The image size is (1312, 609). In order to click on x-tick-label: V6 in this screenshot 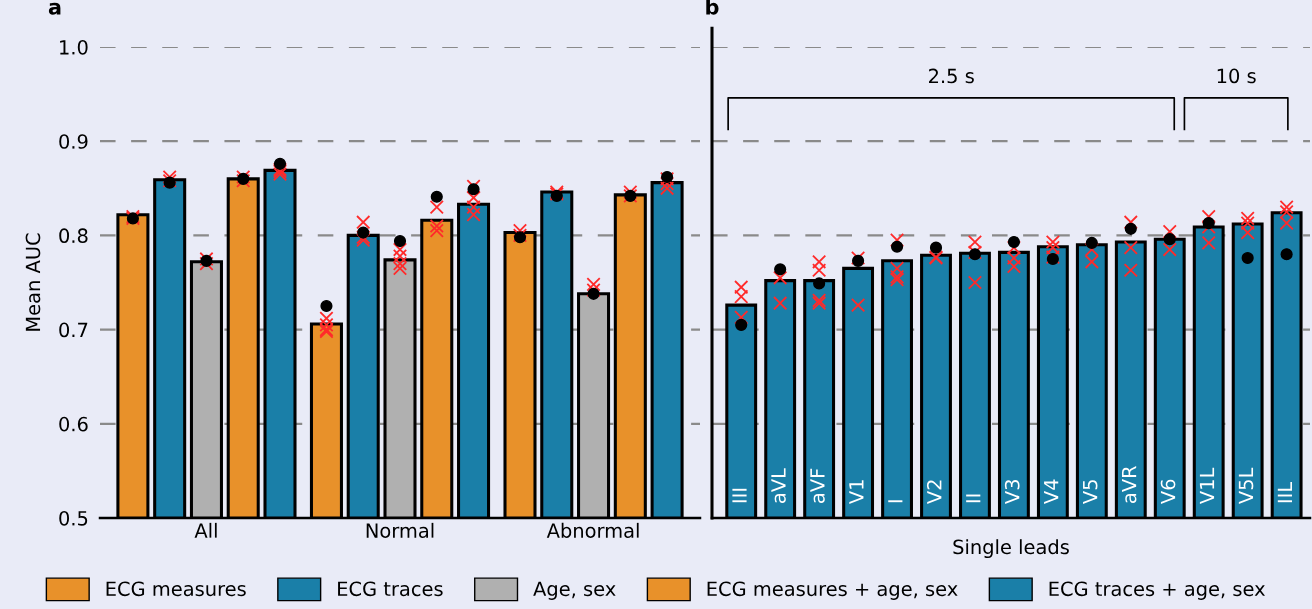, I will do `click(1168, 491)`.